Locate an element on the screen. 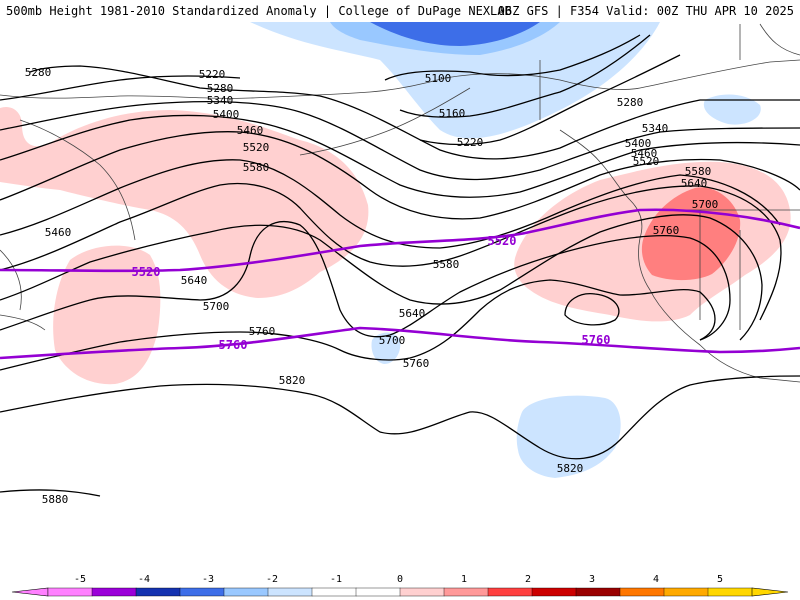 The width and height of the screenshot is (800, 600). colorbar-tick: 4 is located at coordinates (656, 579).